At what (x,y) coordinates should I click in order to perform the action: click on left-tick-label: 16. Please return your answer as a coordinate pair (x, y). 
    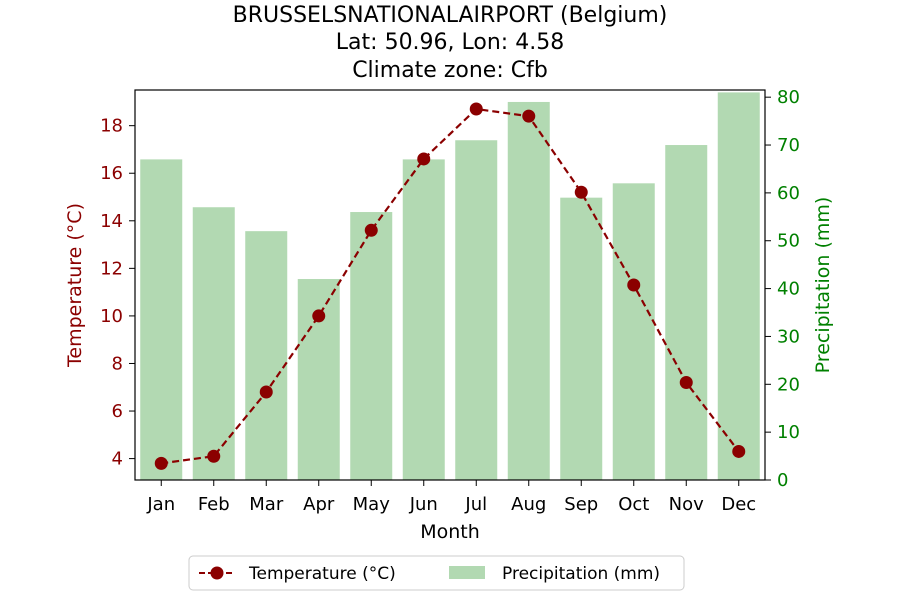
    Looking at the image, I should click on (111, 173).